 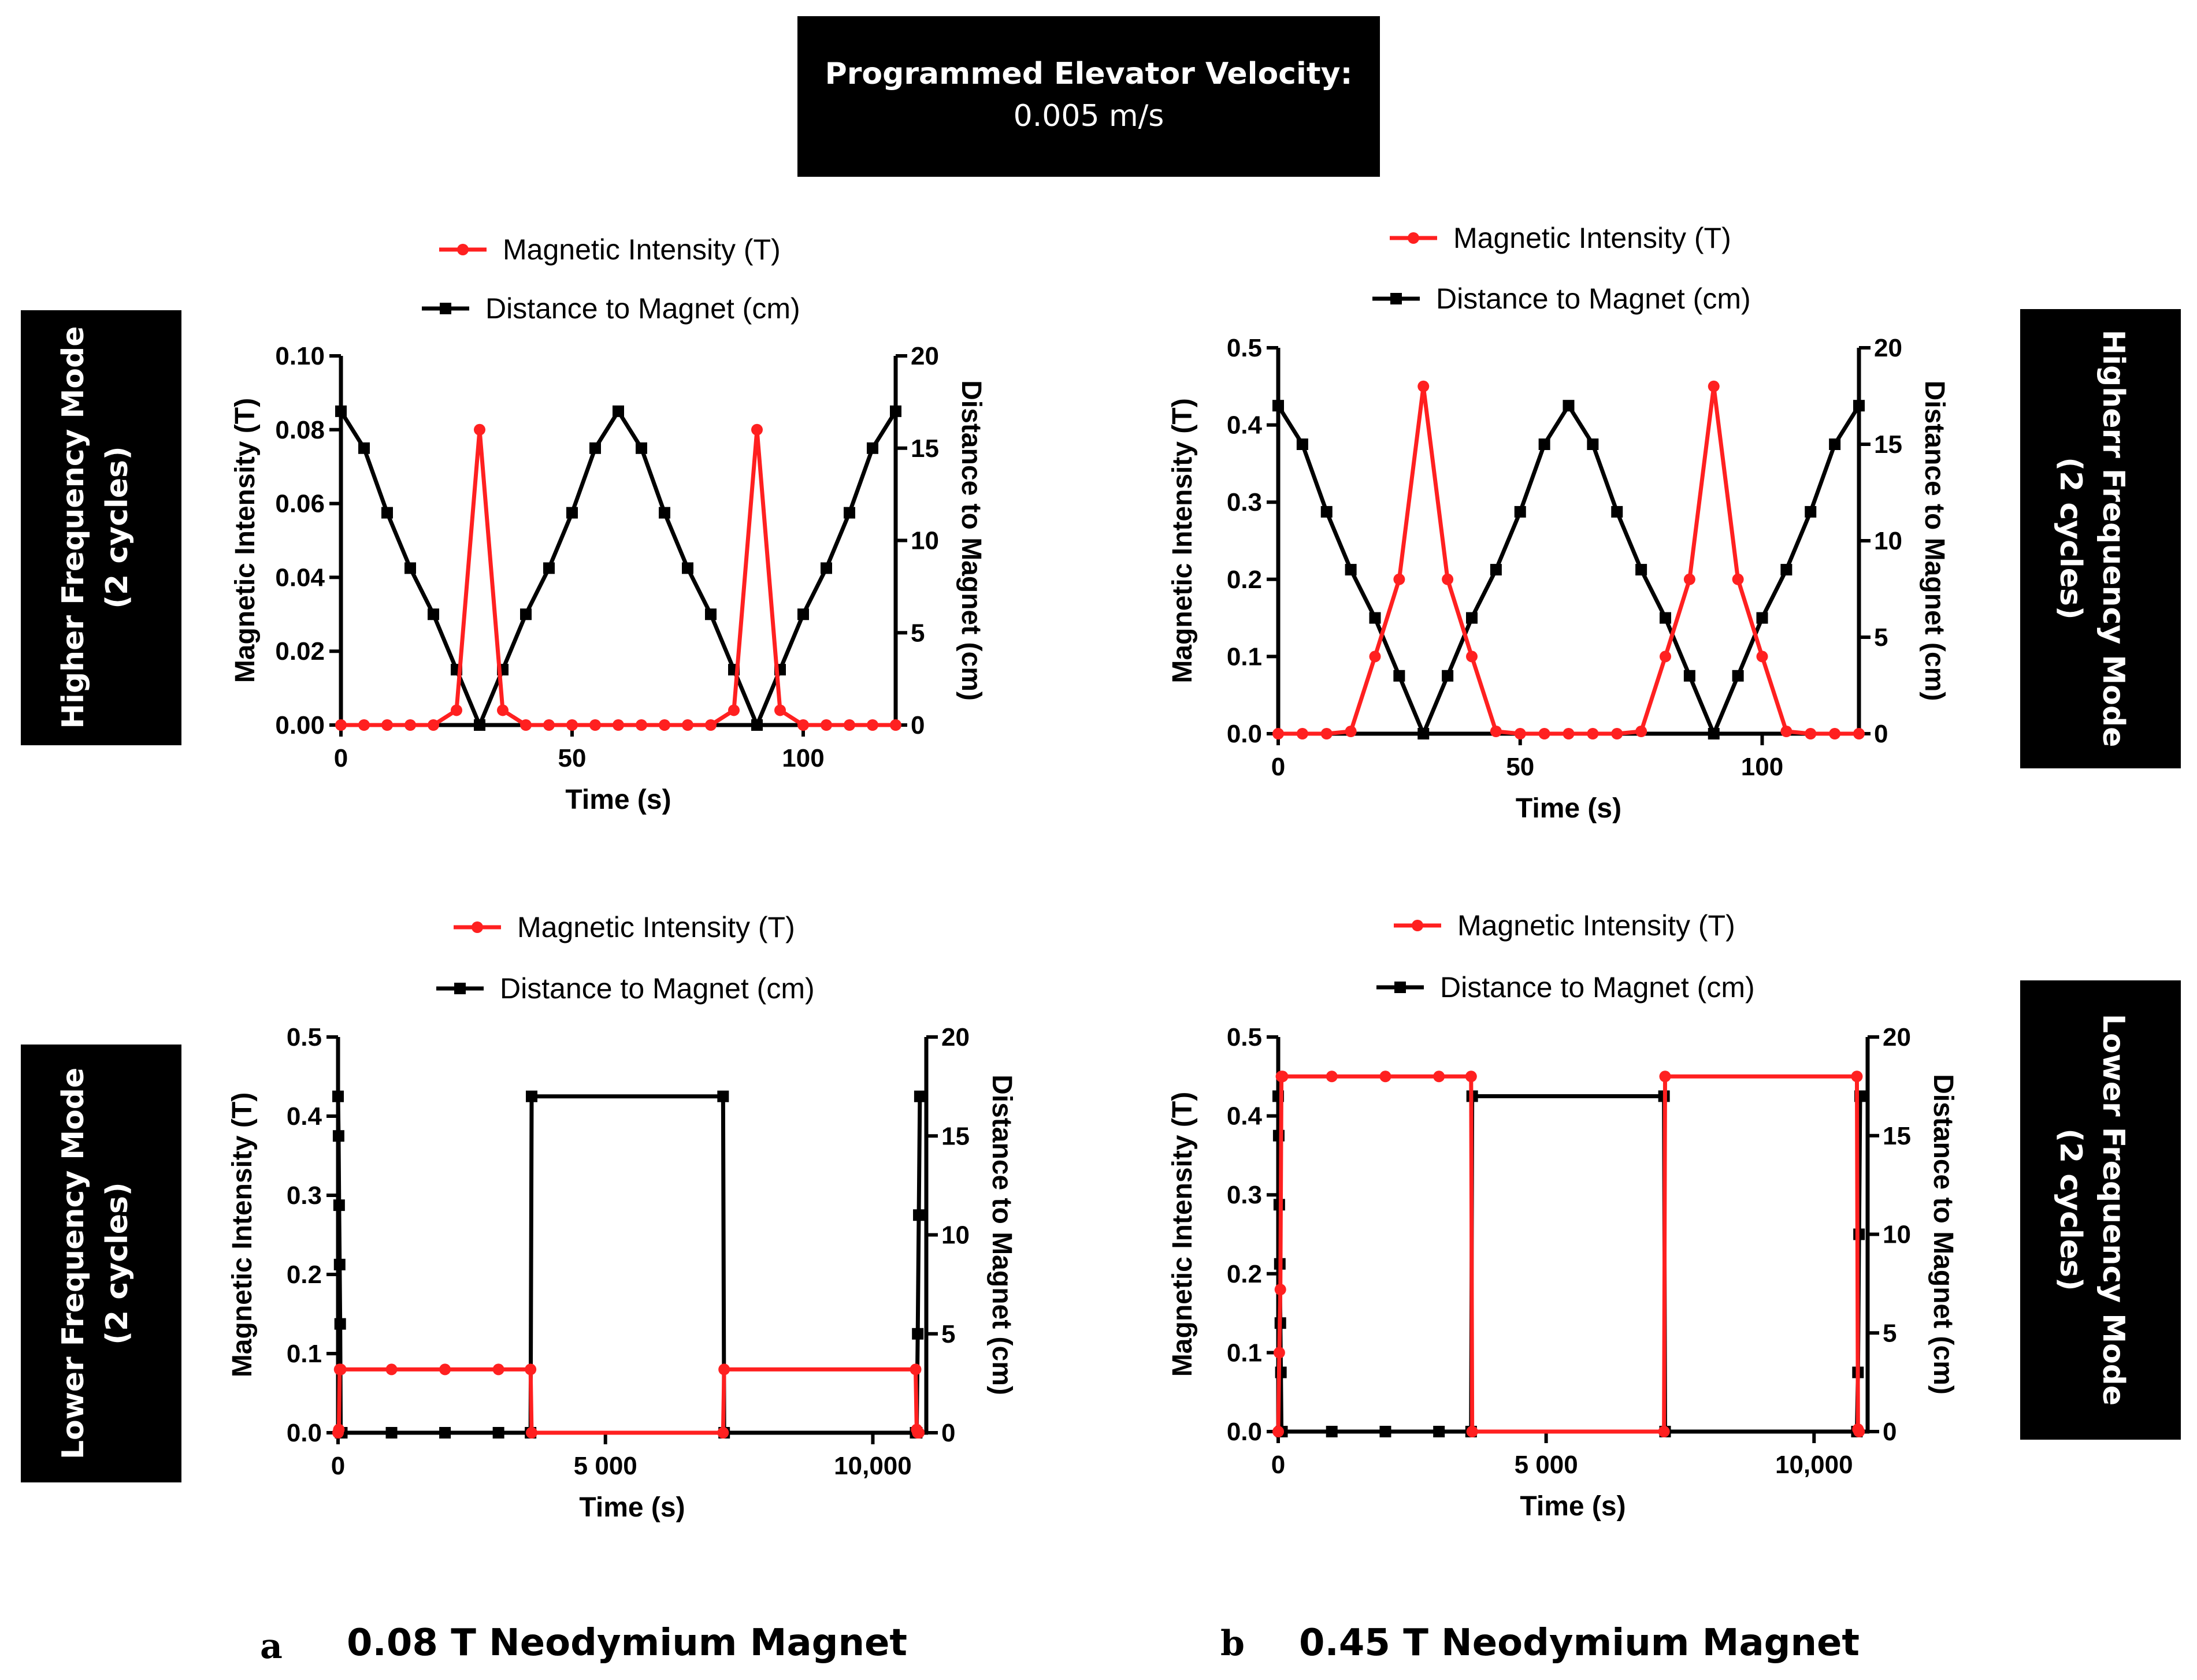 I want to click on side-label-left-bottom: Lower Frequency Mode (2 cycles), so click(x=101, y=1264).